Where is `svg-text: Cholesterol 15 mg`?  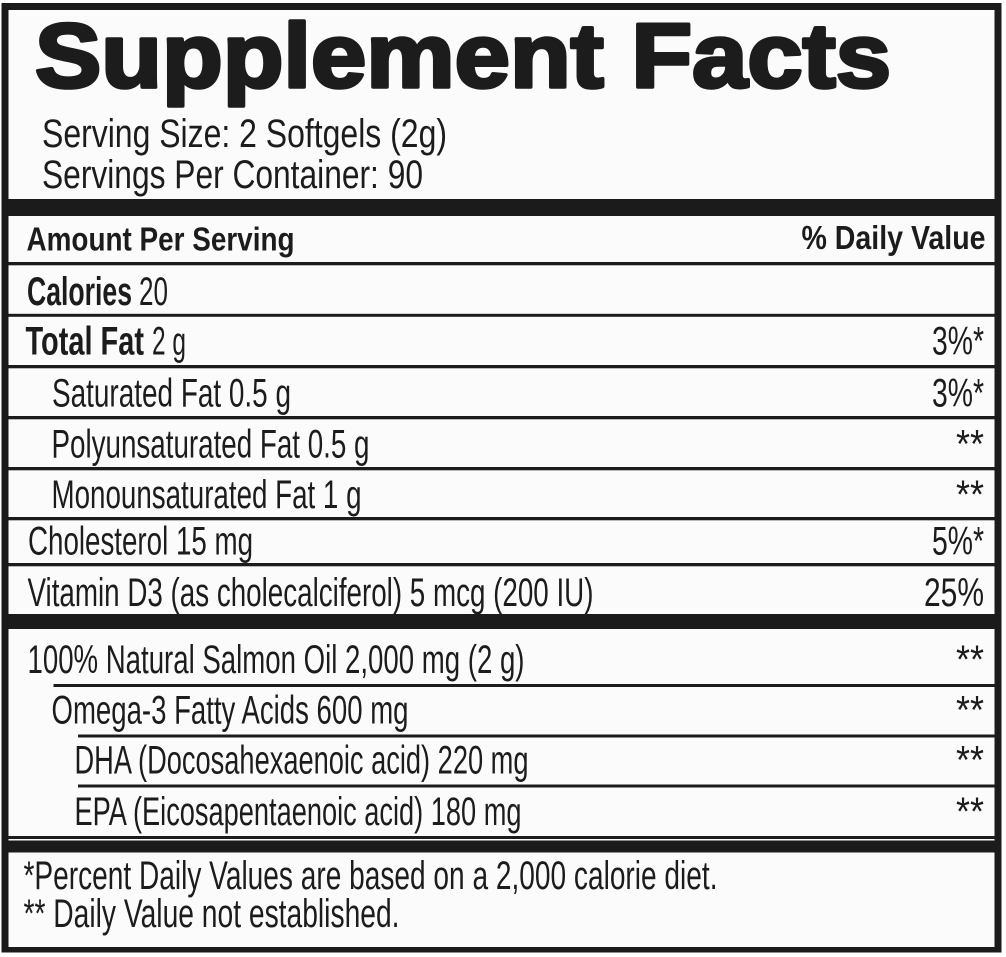 svg-text: Cholesterol 15 mg is located at coordinates (140, 542).